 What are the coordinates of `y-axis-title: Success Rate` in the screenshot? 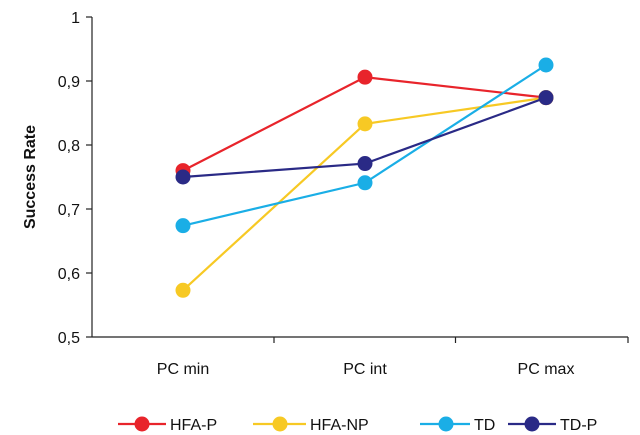 It's located at (30, 177).